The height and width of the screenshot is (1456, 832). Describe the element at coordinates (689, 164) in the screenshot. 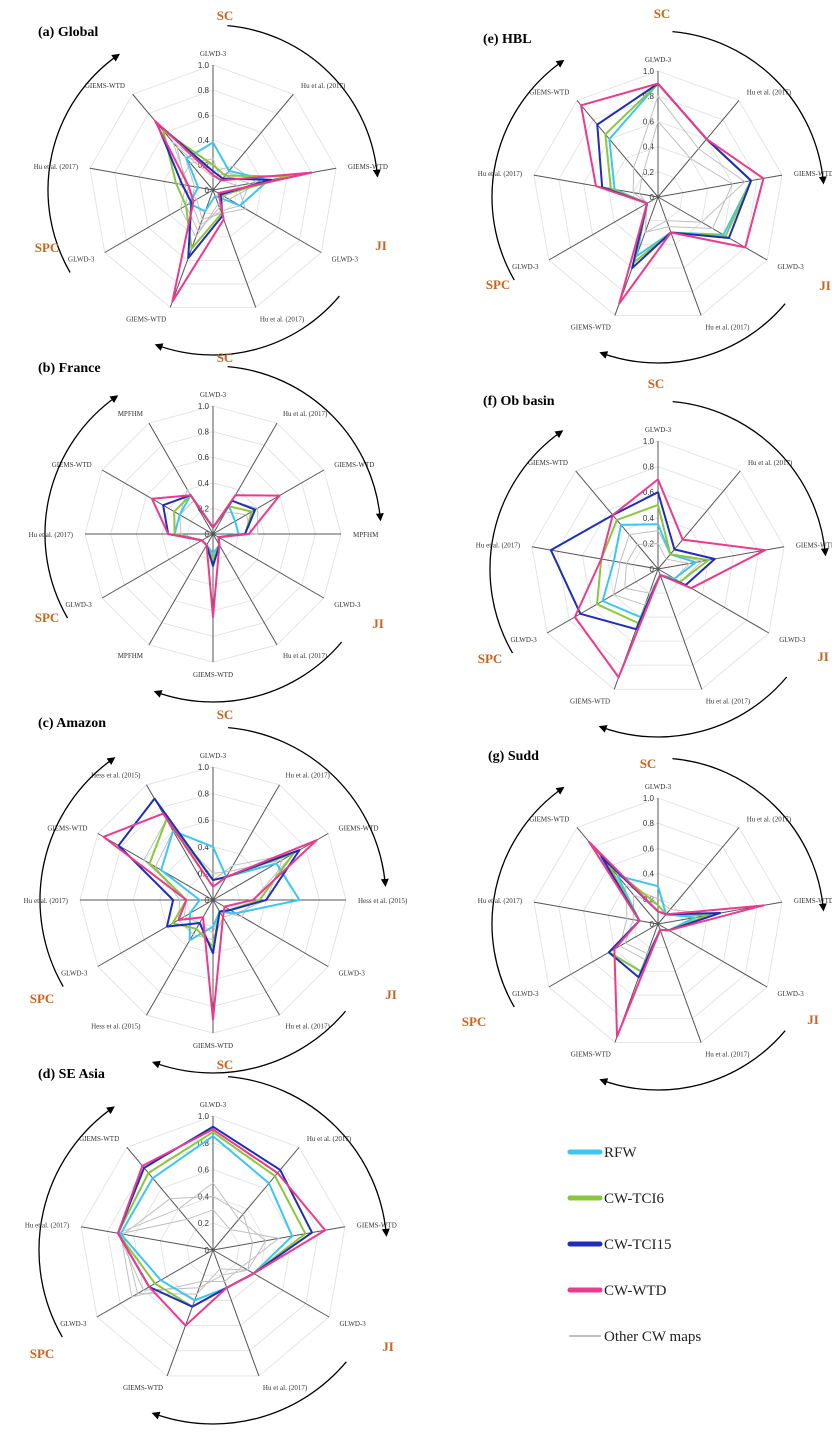

I see `series-other-cw-maps` at that location.